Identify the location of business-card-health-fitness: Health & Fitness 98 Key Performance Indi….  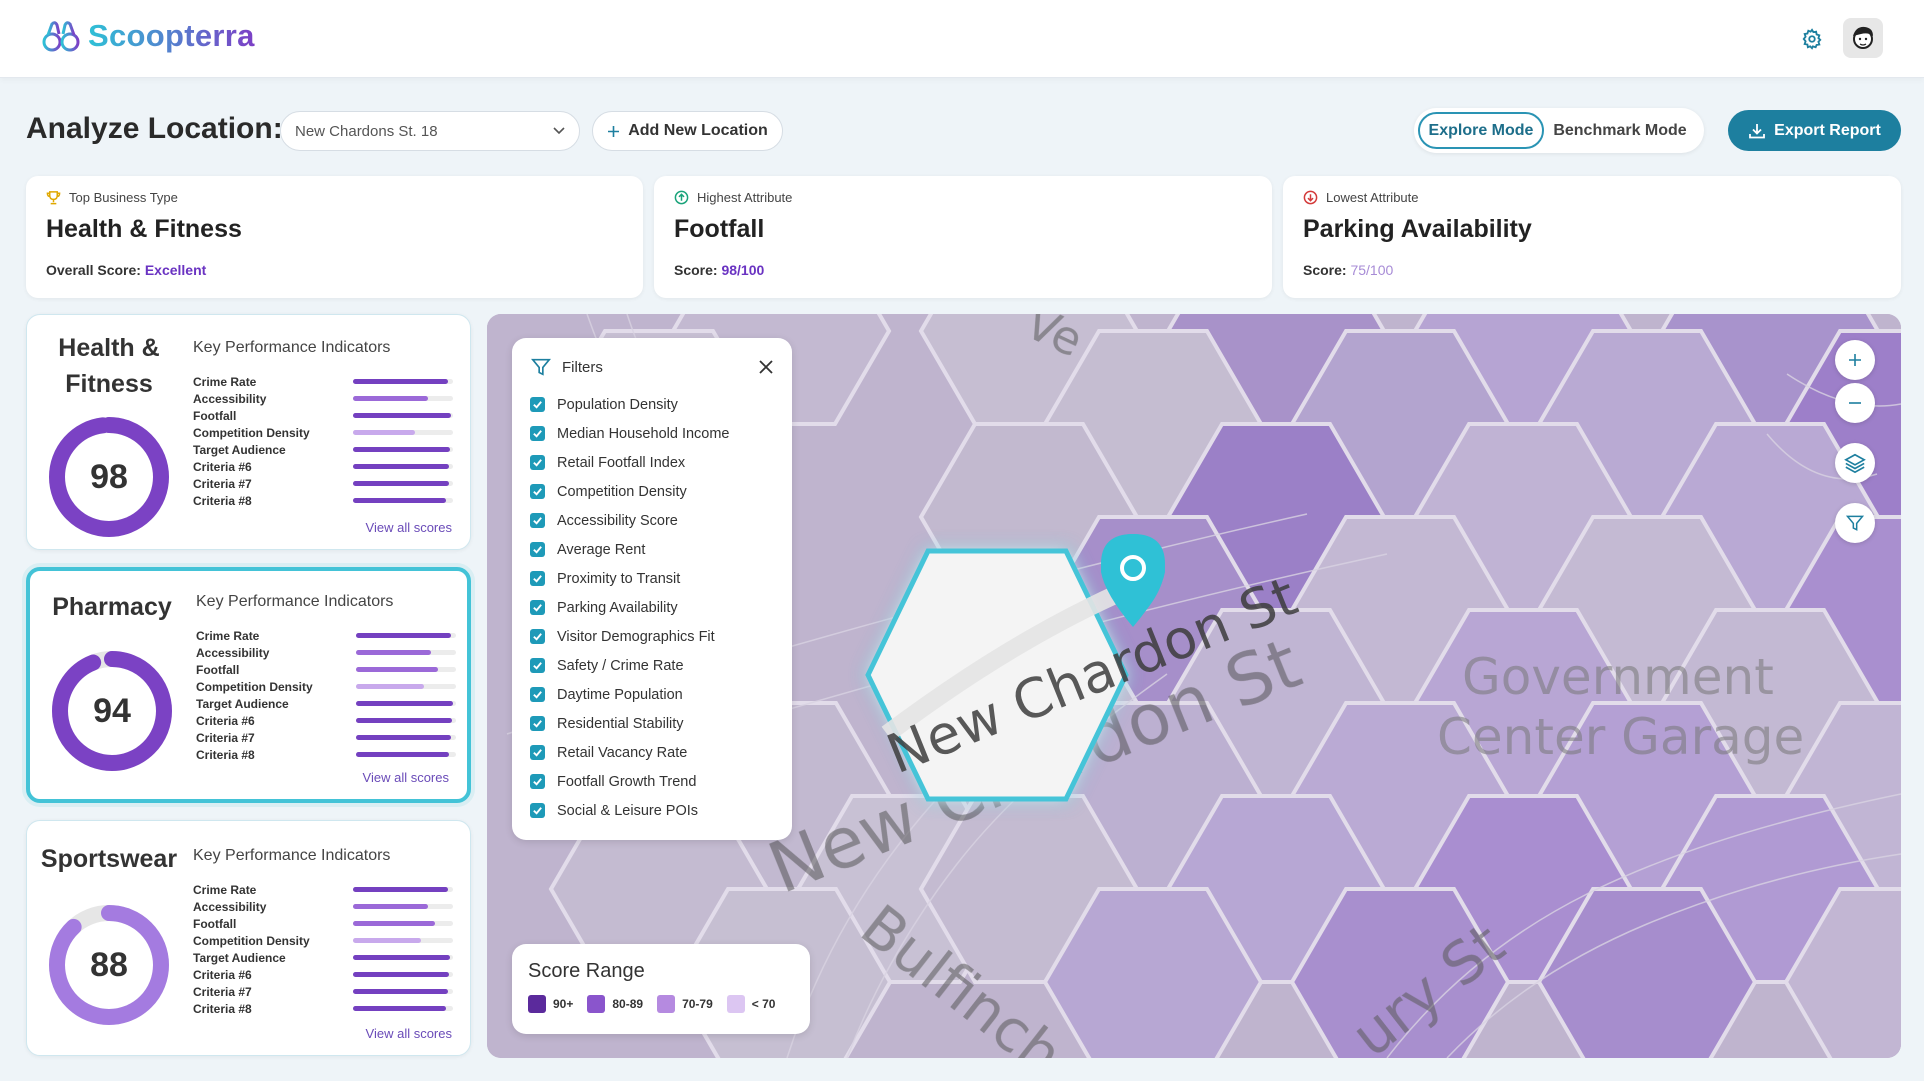
(248, 432).